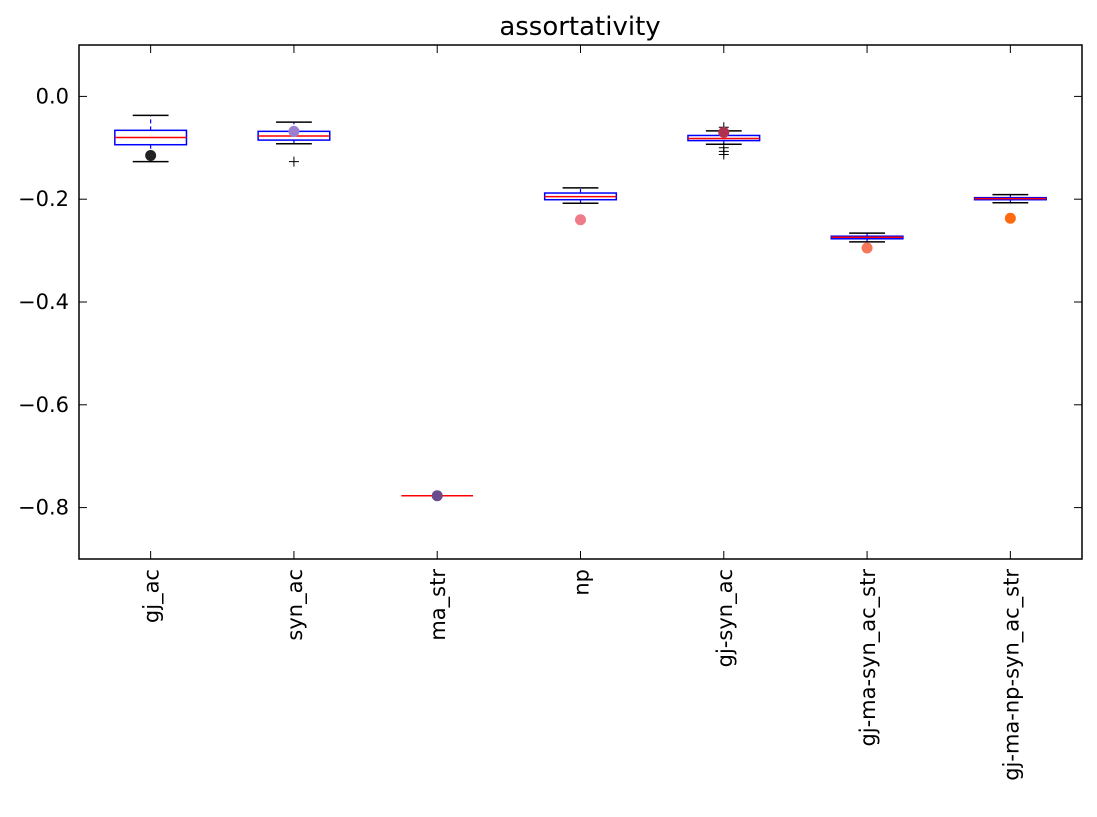 The width and height of the screenshot is (1097, 817). Describe the element at coordinates (580, 196) in the screenshot. I see `box-np` at that location.